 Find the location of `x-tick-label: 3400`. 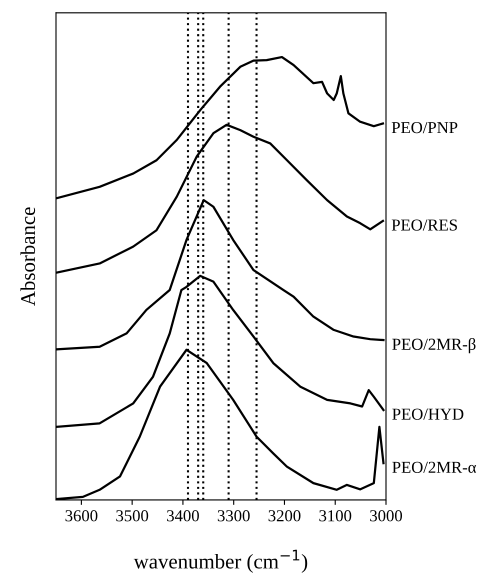

x-tick-label: 3400 is located at coordinates (183, 516).